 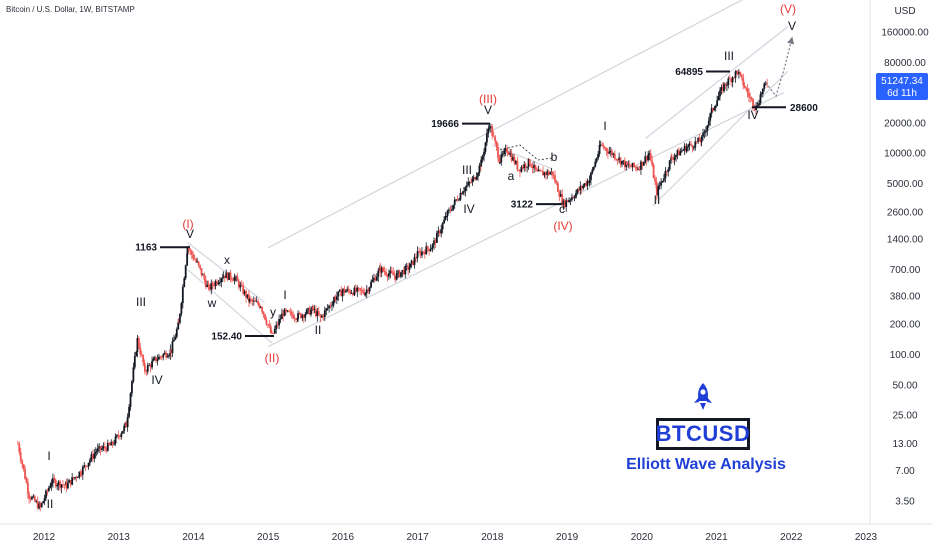 What do you see at coordinates (904, 11) in the screenshot?
I see `currency-label: USD` at bounding box center [904, 11].